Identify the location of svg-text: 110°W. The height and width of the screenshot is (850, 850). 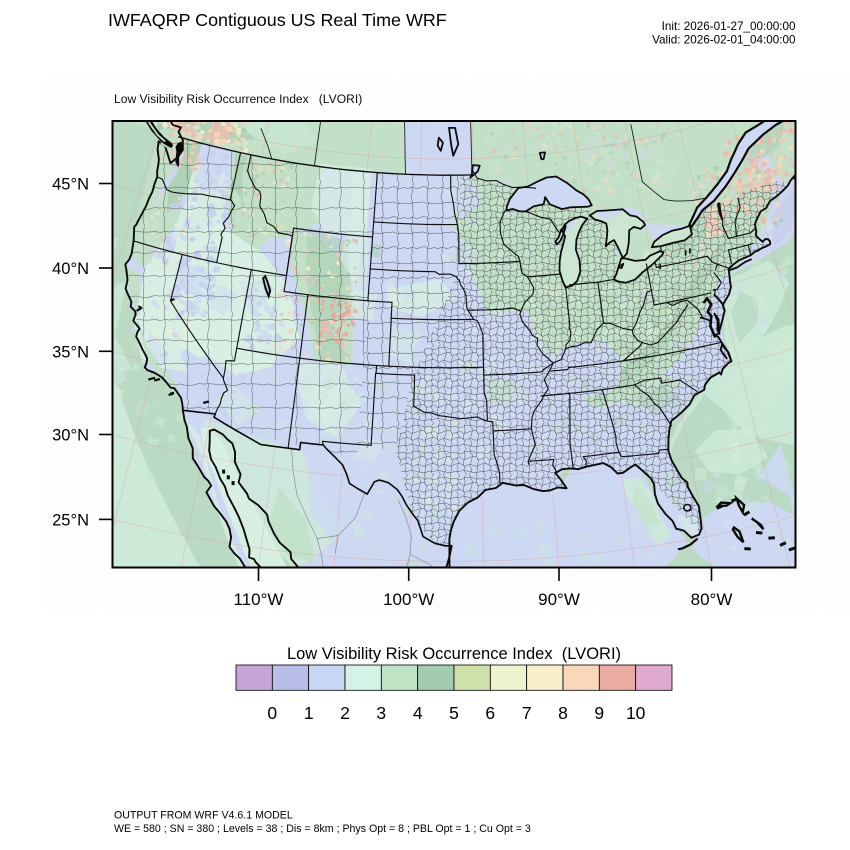
(259, 599).